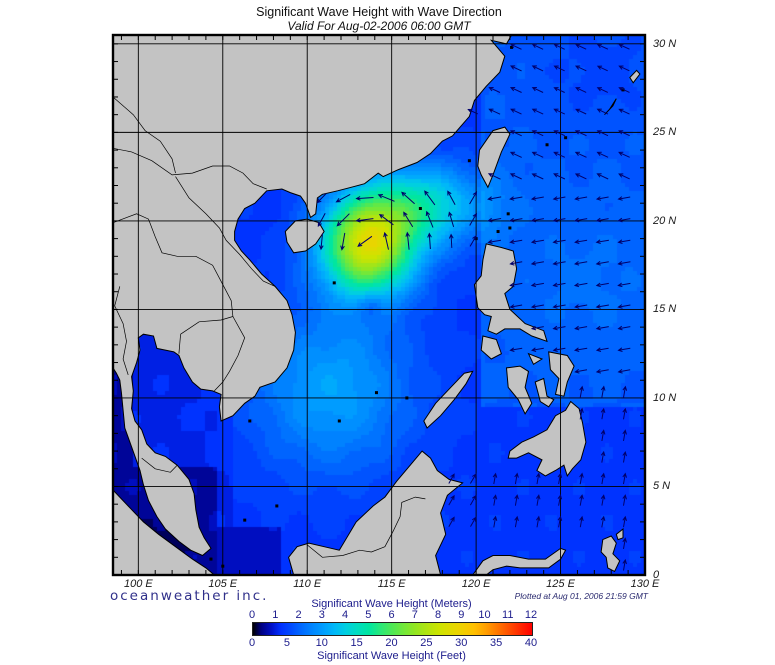  What do you see at coordinates (531, 615) in the screenshot?
I see `meters-tick: 12` at bounding box center [531, 615].